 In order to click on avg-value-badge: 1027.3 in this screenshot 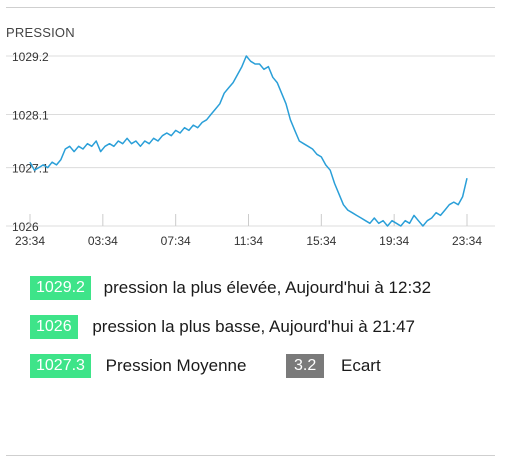, I will do `click(60, 366)`.